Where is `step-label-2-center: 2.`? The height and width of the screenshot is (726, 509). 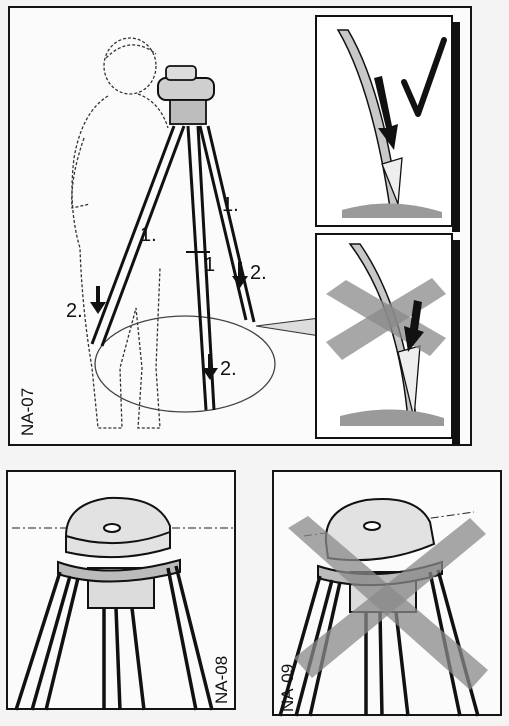
step-label-2-center: 2. is located at coordinates (228, 369).